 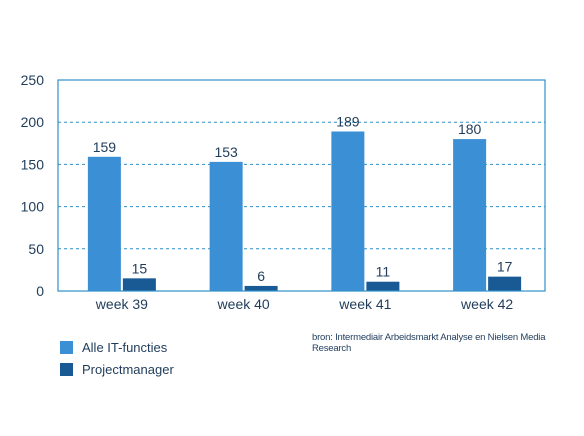 What do you see at coordinates (33, 207) in the screenshot?
I see `y-tick-label: 100` at bounding box center [33, 207].